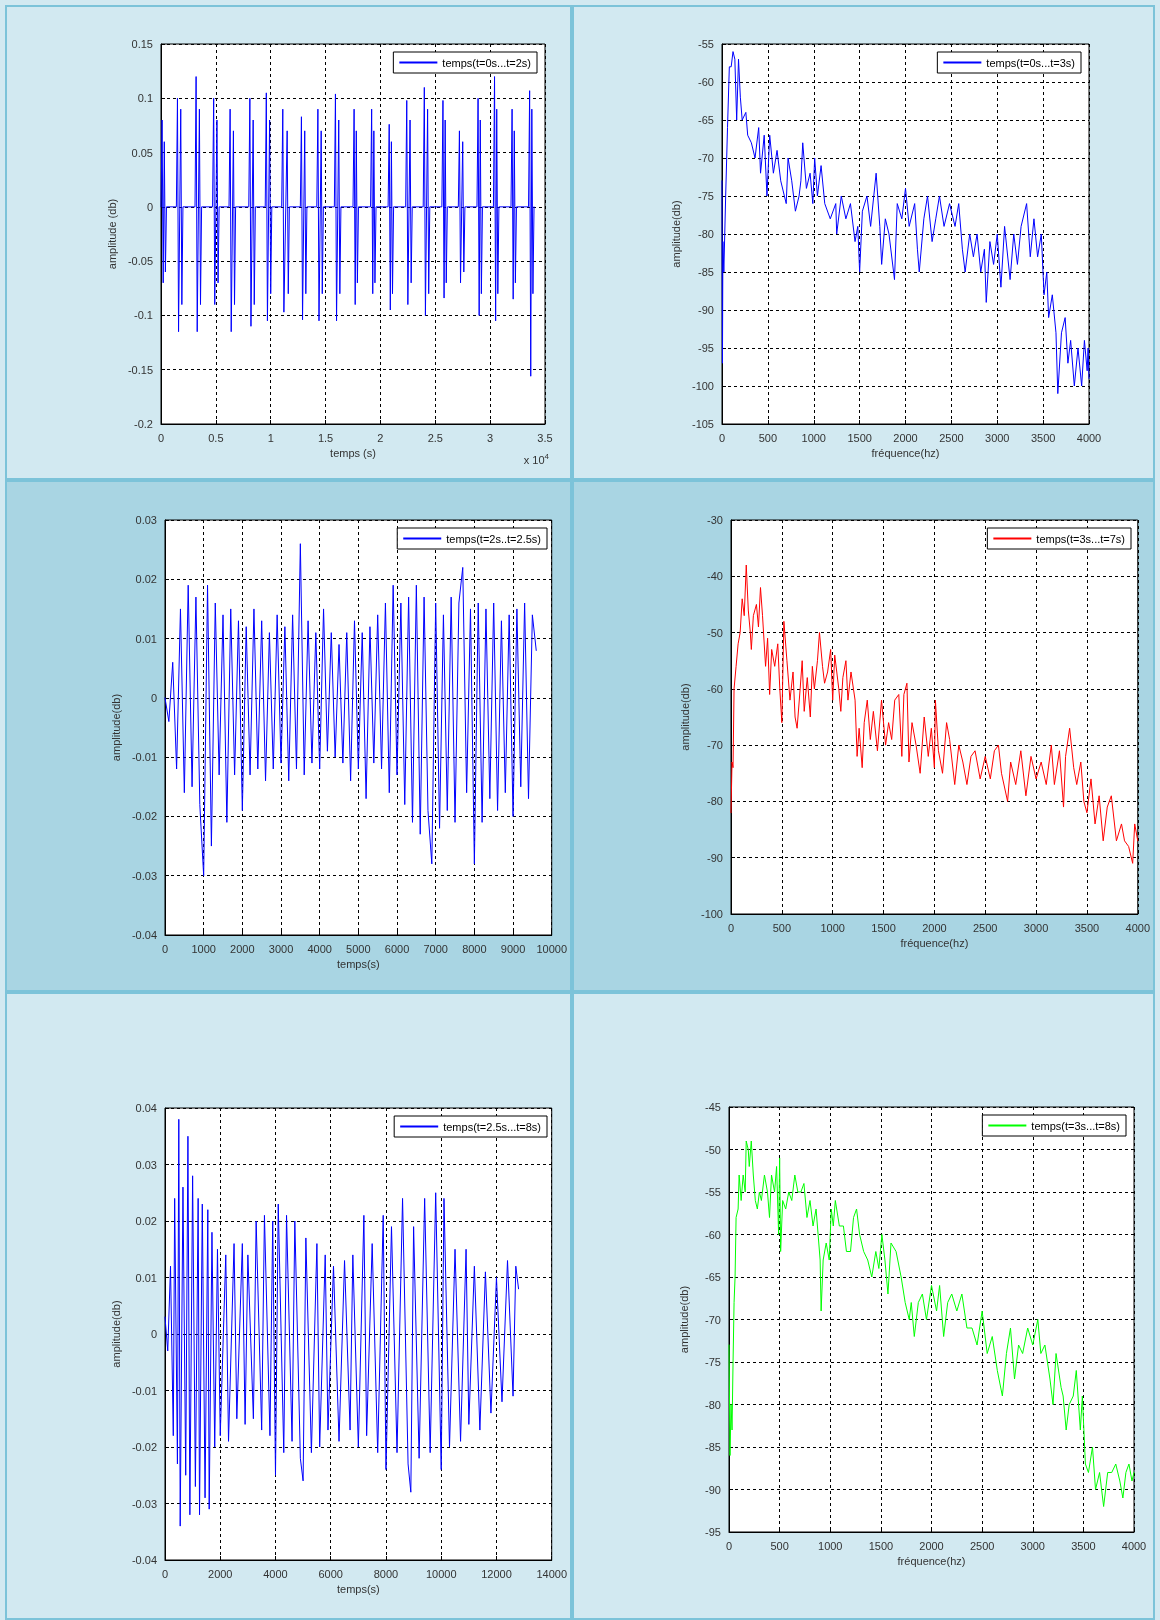 The width and height of the screenshot is (1160, 1620). What do you see at coordinates (325, 437) in the screenshot?
I see `x-tick-label: 1.5` at bounding box center [325, 437].